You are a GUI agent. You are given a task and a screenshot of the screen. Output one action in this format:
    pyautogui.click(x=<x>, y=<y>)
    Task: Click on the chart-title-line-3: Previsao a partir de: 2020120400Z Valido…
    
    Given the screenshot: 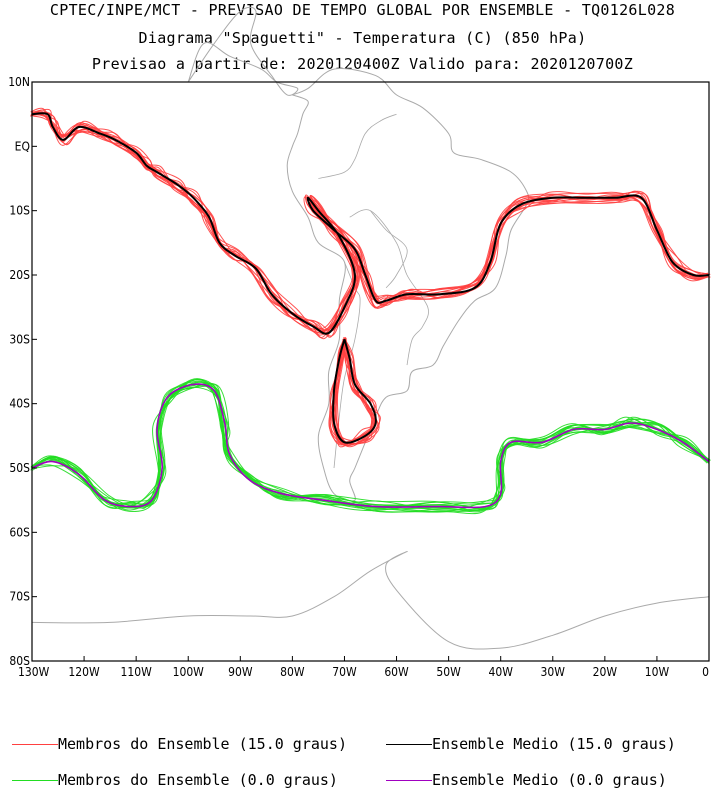 What is the action you would take?
    pyautogui.click(x=362, y=64)
    